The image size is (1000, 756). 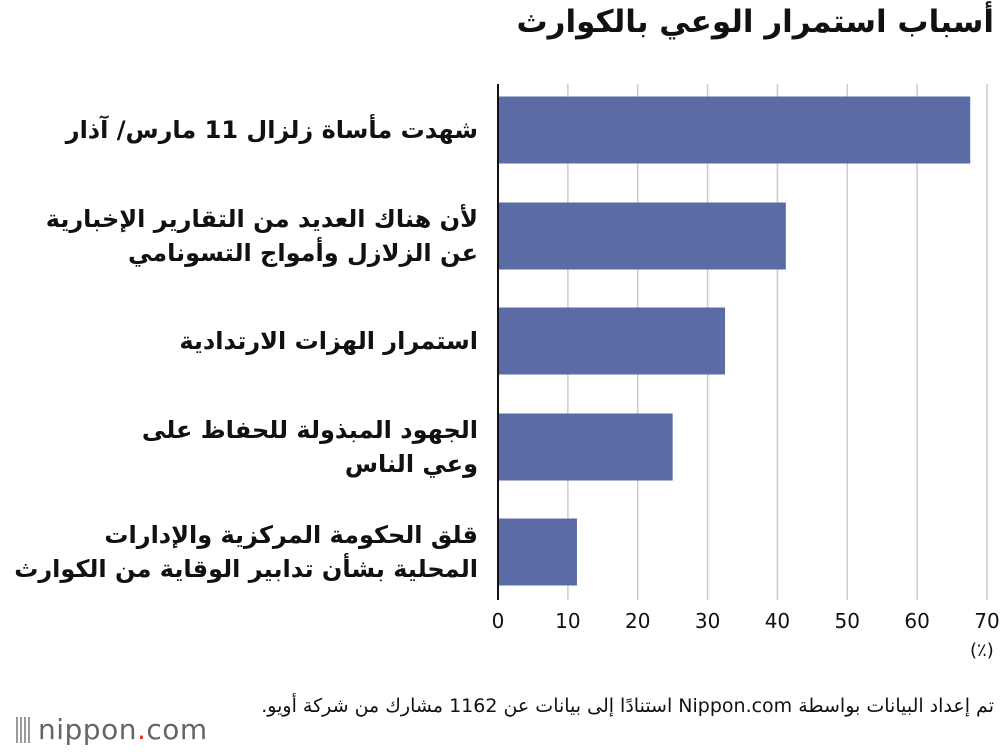 I want to click on x-tick-label: 70, so click(x=986, y=621).